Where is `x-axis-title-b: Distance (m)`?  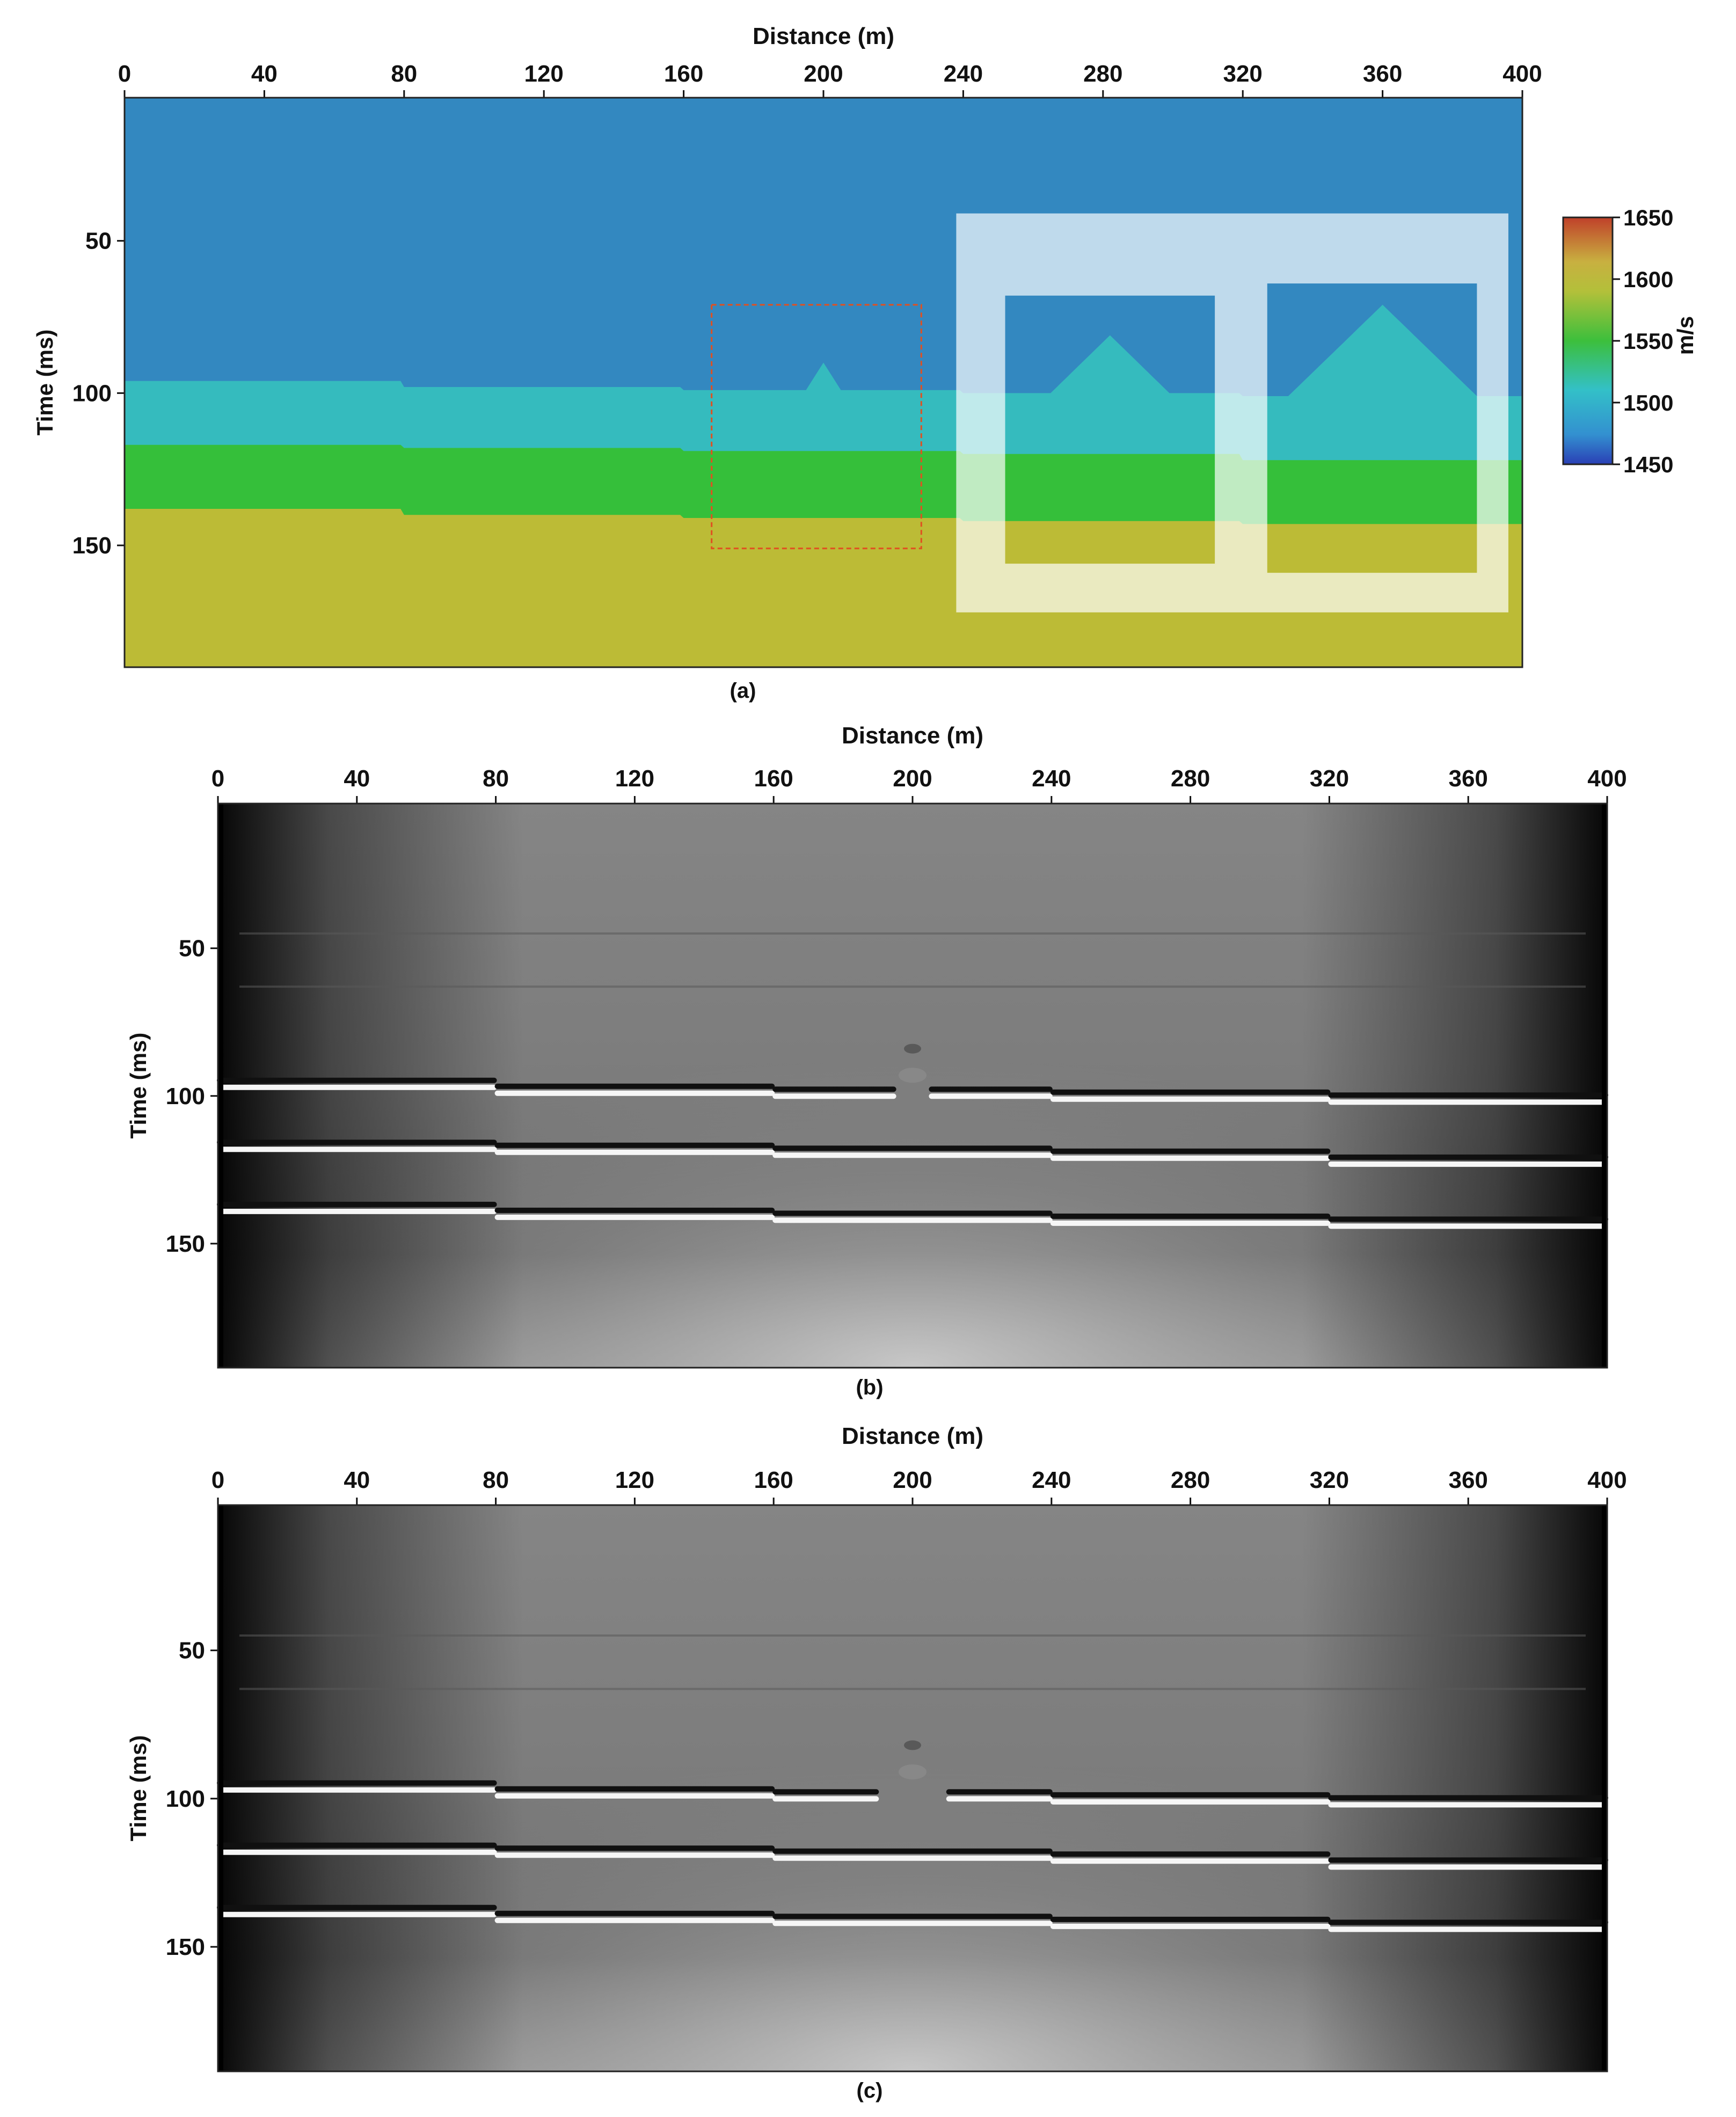 x-axis-title-b: Distance (m) is located at coordinates (912, 735).